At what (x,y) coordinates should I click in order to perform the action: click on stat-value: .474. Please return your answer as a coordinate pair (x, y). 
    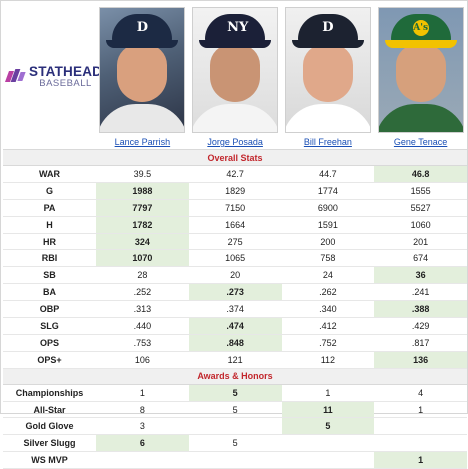
    Looking at the image, I should click on (235, 326).